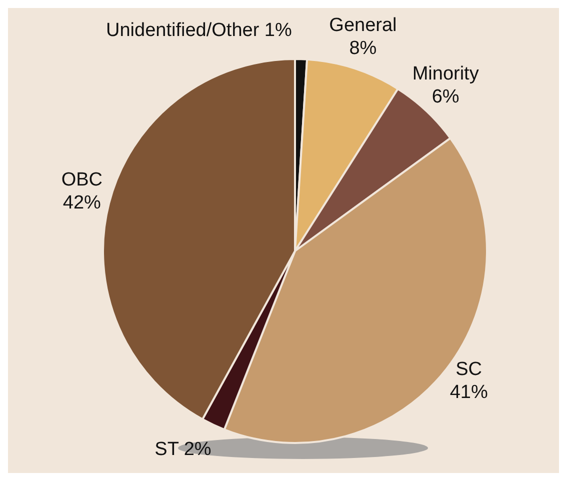  I want to click on slice-label: OBC, so click(82, 179).